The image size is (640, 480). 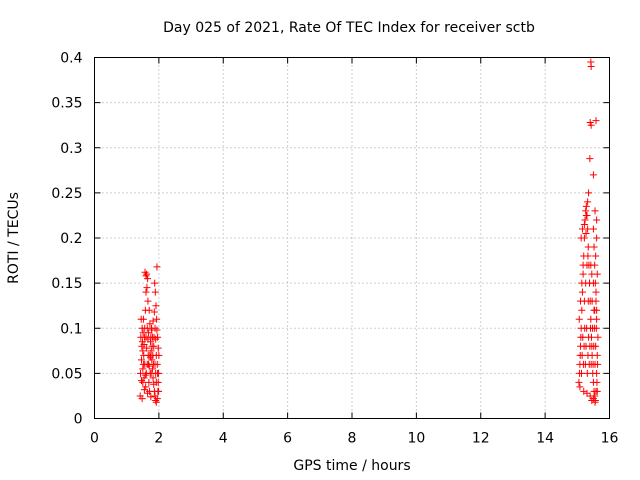 I want to click on y-tick-label: 0.1, so click(x=71, y=329).